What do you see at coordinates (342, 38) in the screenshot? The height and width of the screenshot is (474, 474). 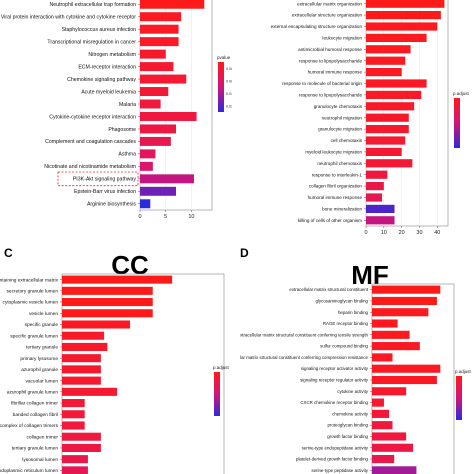 I see `category-label: leukocyte migration` at bounding box center [342, 38].